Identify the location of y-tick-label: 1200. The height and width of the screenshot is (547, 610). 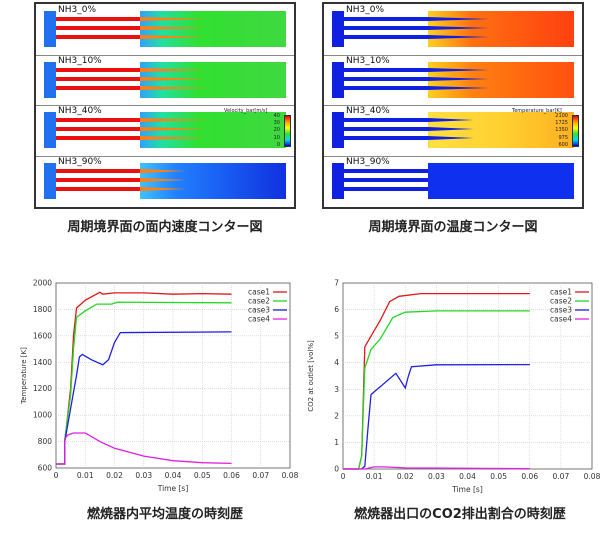
(42, 388).